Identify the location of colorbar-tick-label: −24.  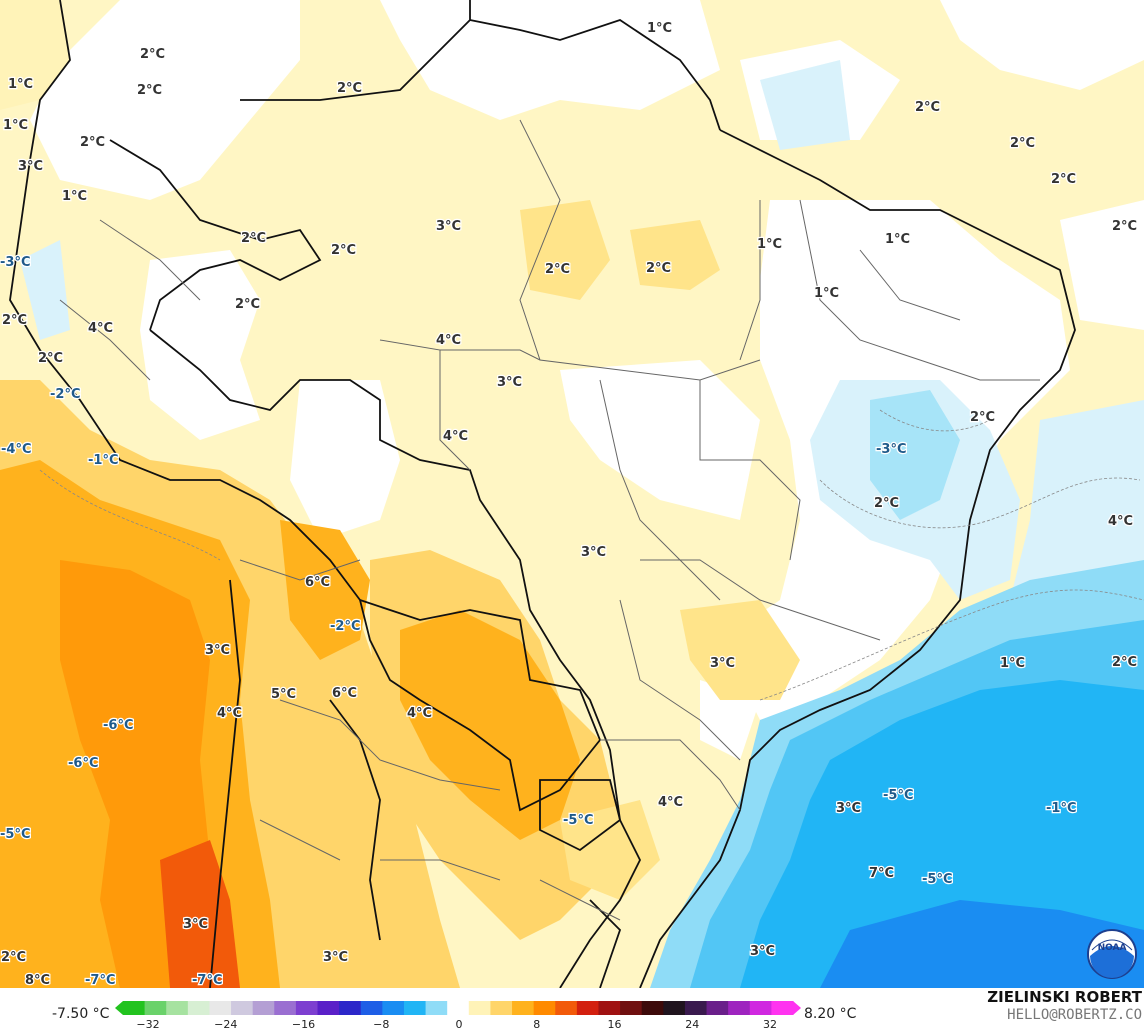
(226, 1024).